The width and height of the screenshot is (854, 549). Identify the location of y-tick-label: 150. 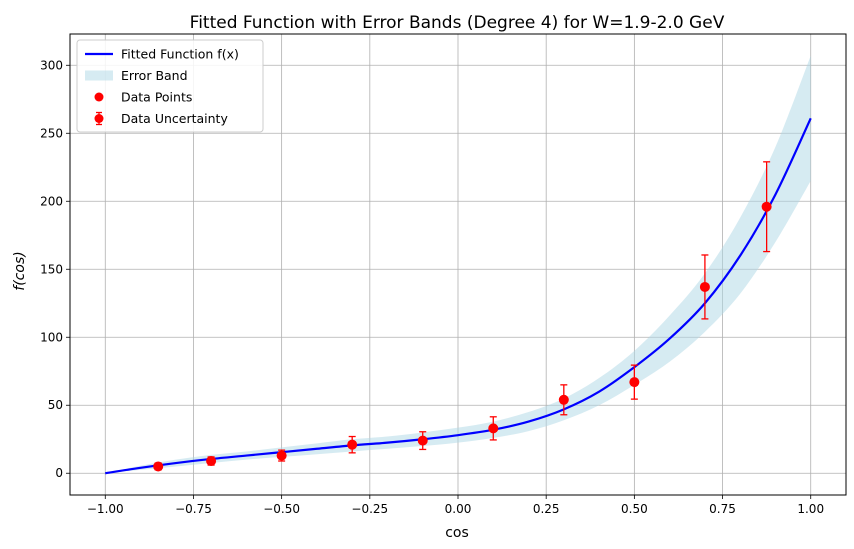
(51, 269).